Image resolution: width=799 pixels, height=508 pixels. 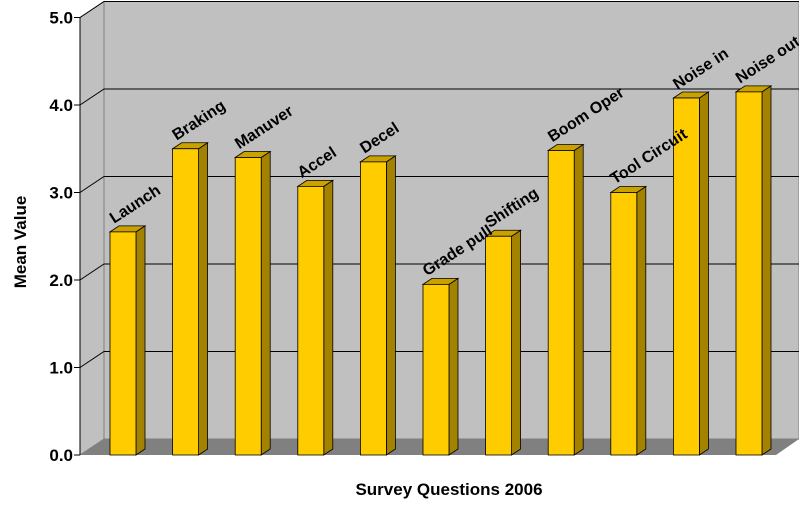 I want to click on y-tick-label: 2.0, so click(x=61, y=280).